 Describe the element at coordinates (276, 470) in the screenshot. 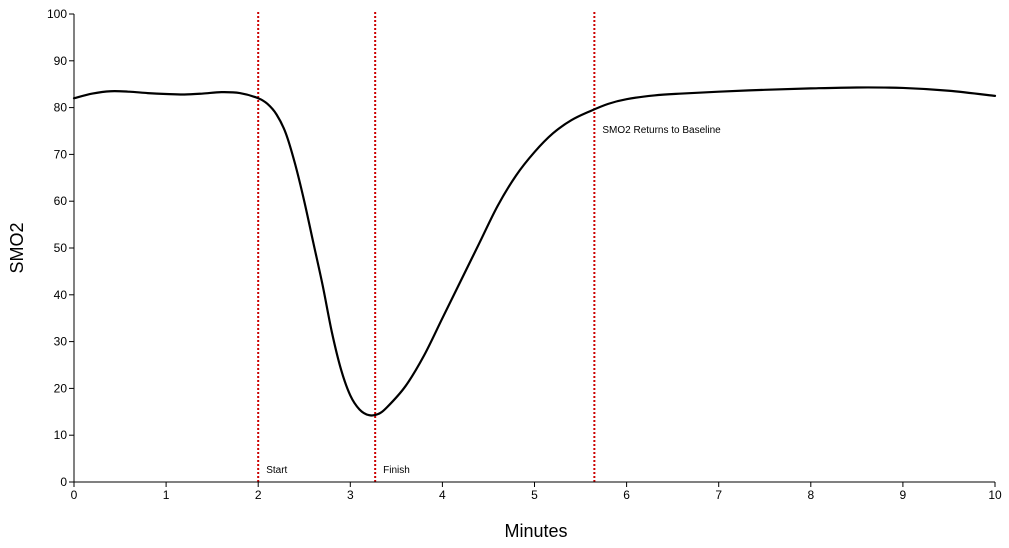

I see `marker-label: Start` at that location.